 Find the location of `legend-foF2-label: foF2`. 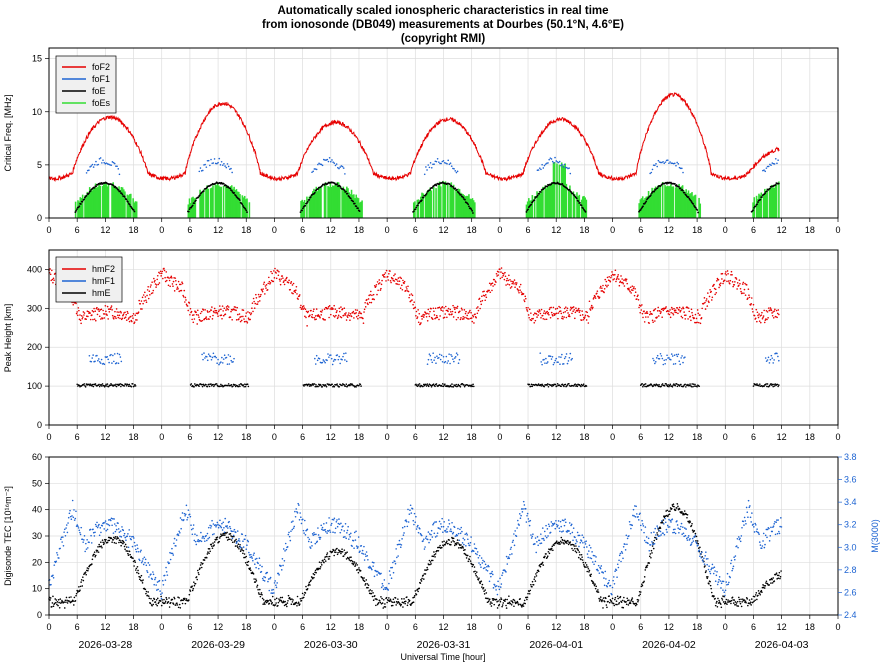

legend-foF2-label: foF2 is located at coordinates (101, 67).